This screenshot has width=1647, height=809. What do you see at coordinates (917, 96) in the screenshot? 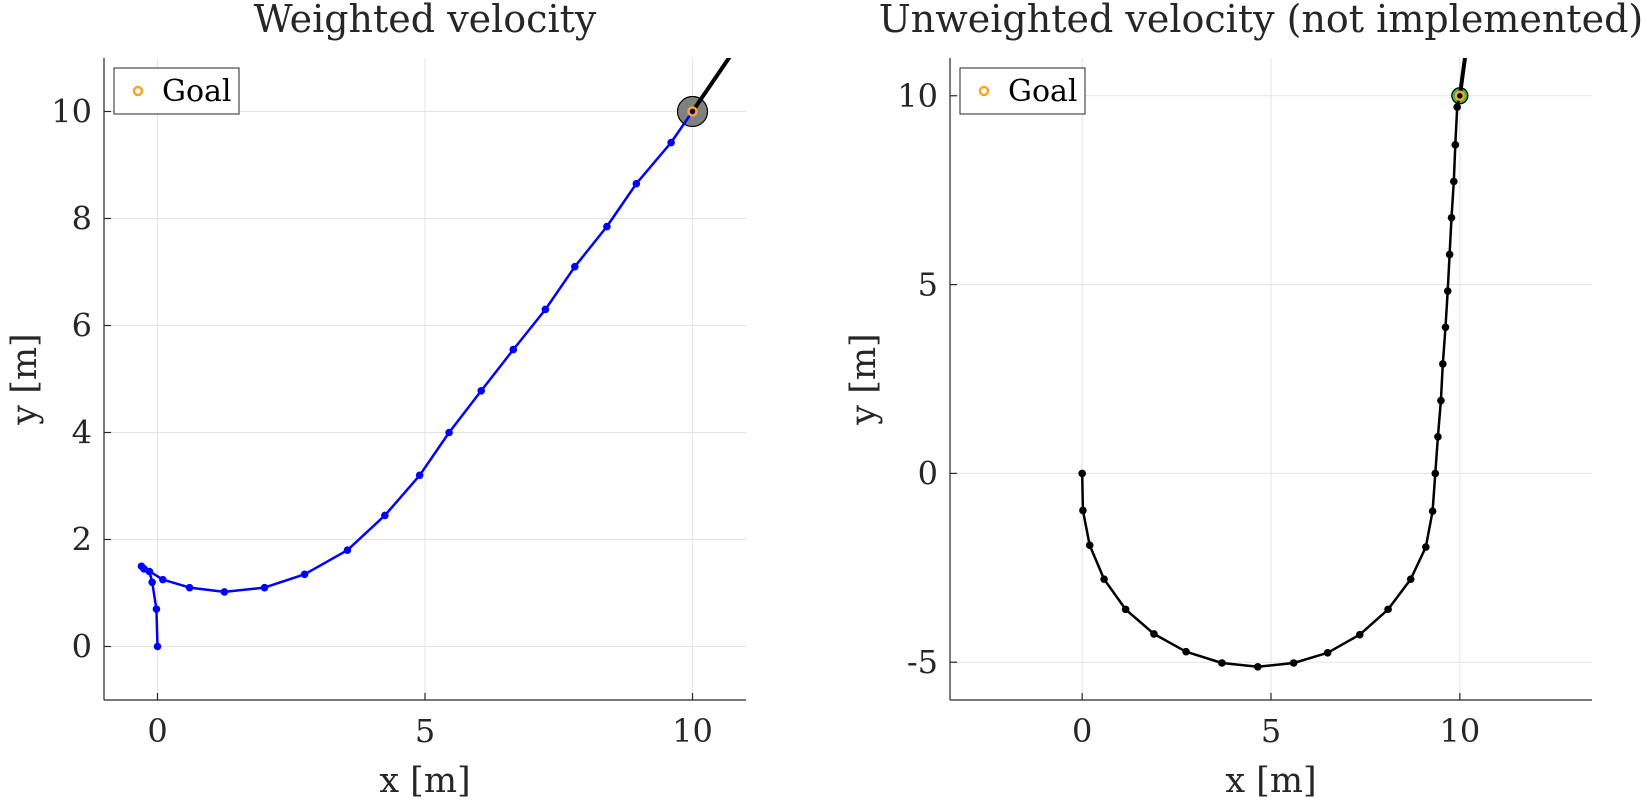
I see `y-tick-label-3: 10` at bounding box center [917, 96].